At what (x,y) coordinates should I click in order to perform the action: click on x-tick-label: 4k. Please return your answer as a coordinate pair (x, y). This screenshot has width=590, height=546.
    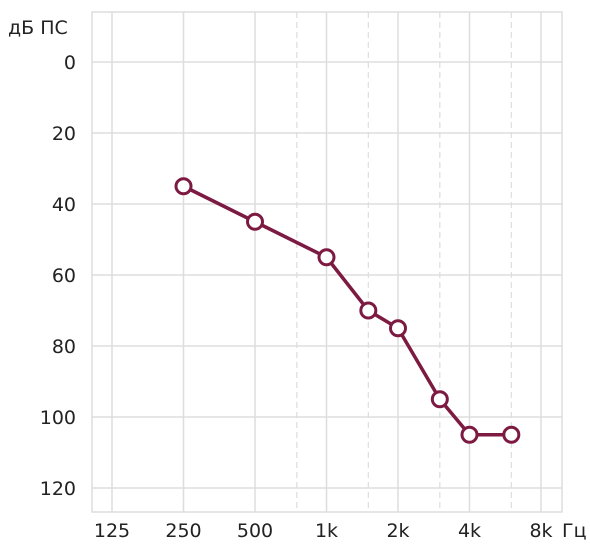
    Looking at the image, I should click on (469, 531).